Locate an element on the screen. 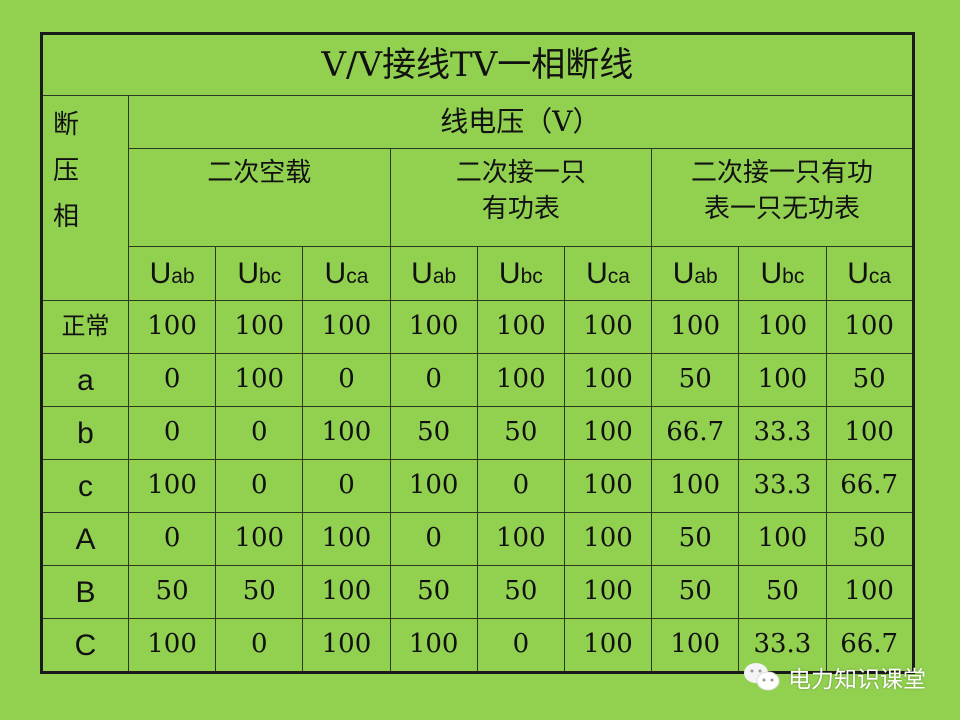 This screenshot has width=960, height=720. voltage-header: 线电压（V） is located at coordinates (521, 122).